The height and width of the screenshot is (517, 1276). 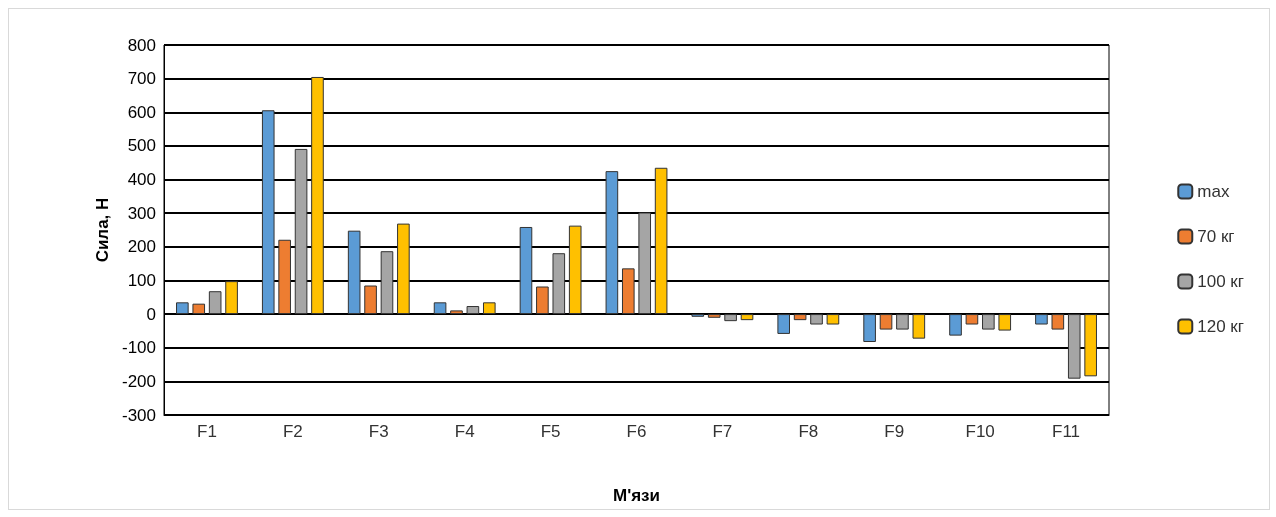 What do you see at coordinates (151, 314) in the screenshot?
I see `y-tick-label: 0` at bounding box center [151, 314].